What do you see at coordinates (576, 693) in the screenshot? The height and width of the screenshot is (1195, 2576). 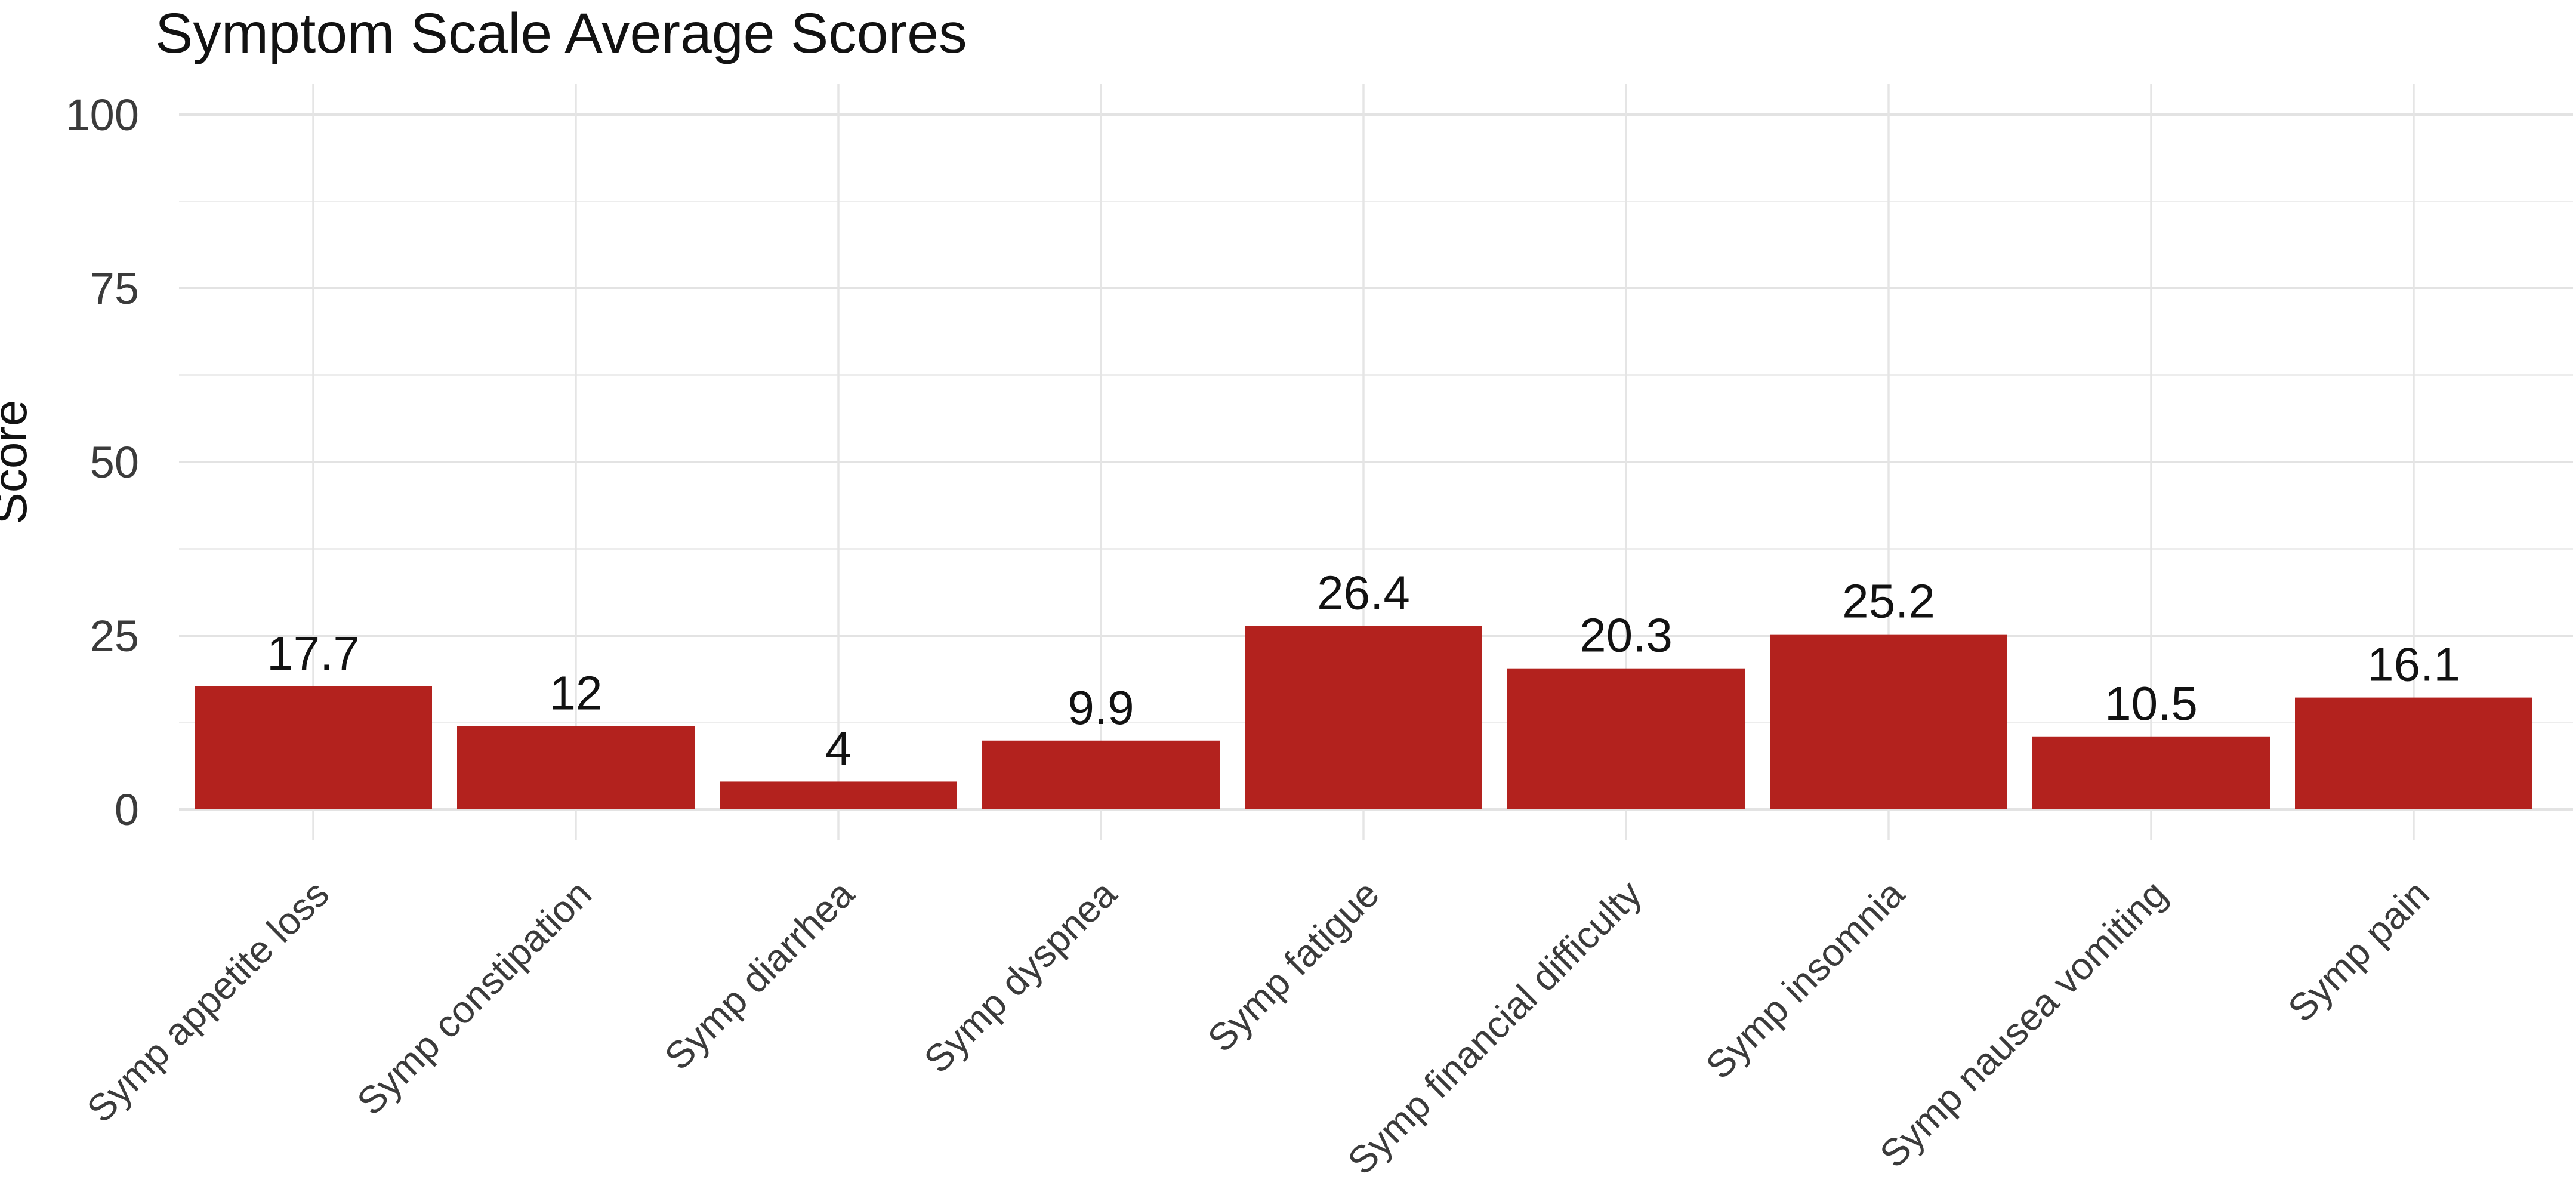 I see `bar-value-label: 12` at bounding box center [576, 693].